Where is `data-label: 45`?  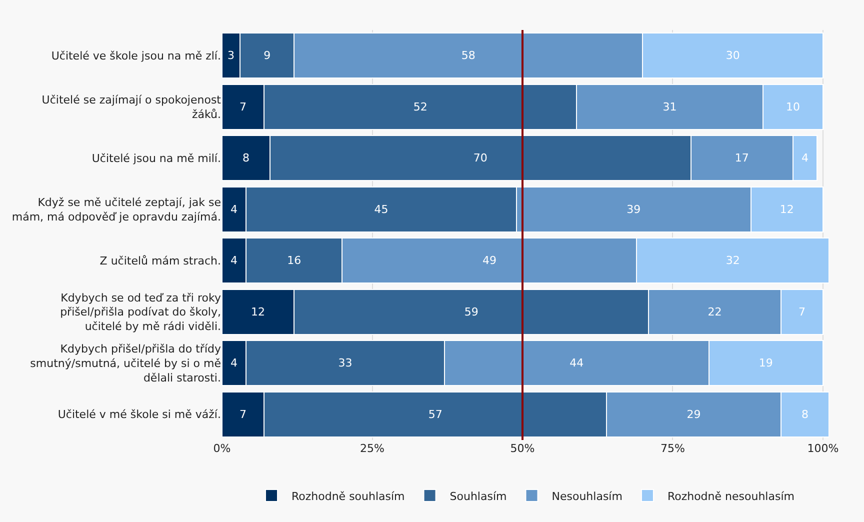
data-label: 45 is located at coordinates (381, 209).